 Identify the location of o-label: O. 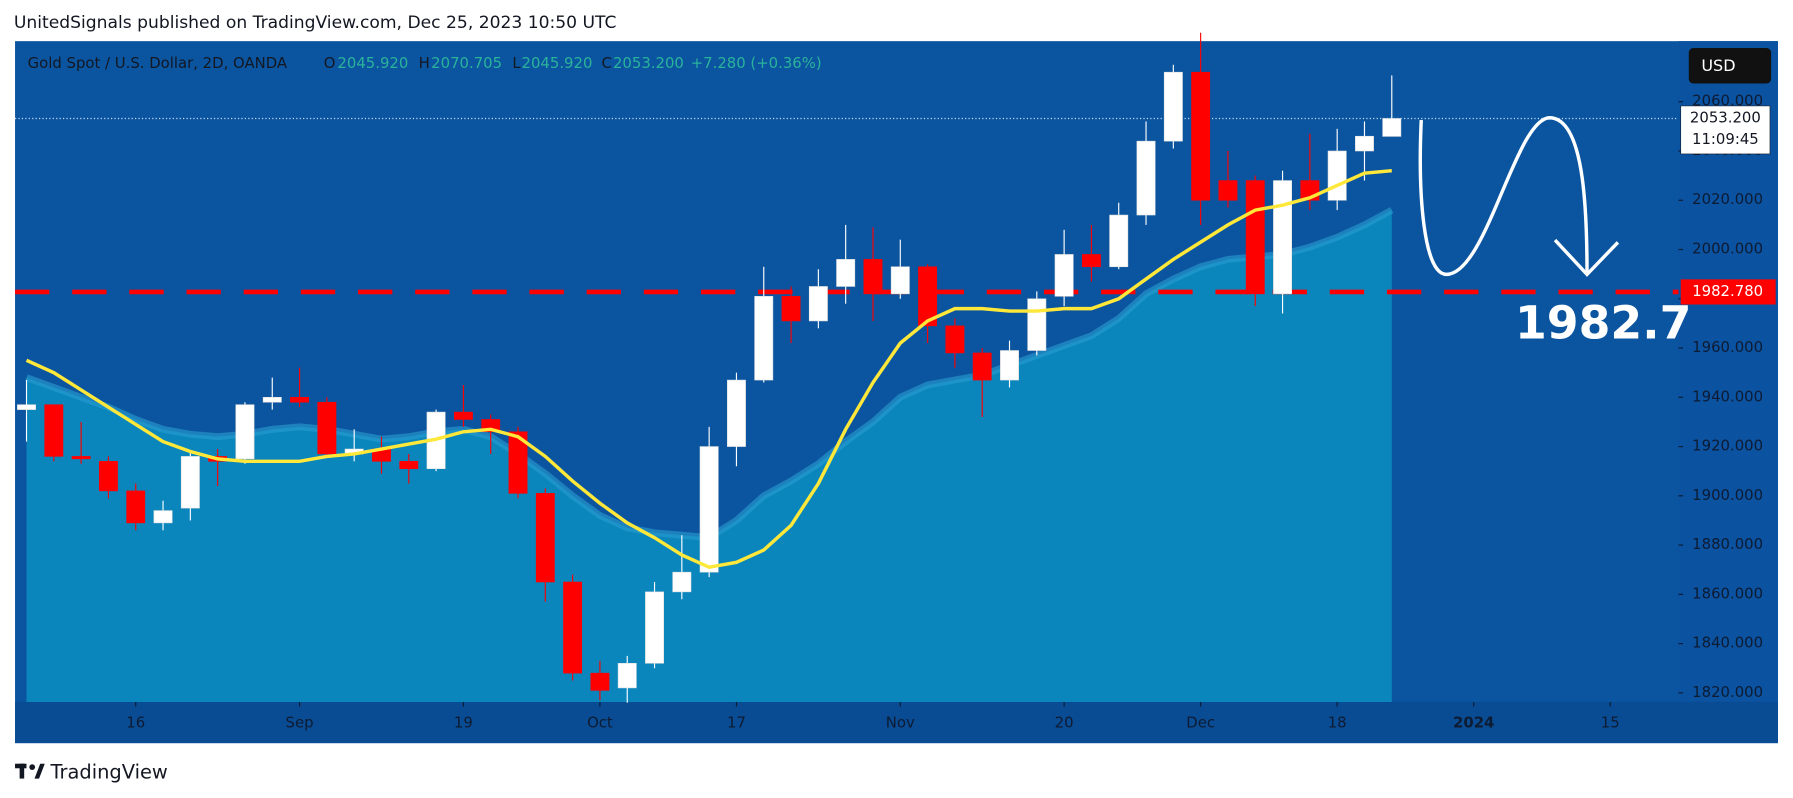
(330, 63).